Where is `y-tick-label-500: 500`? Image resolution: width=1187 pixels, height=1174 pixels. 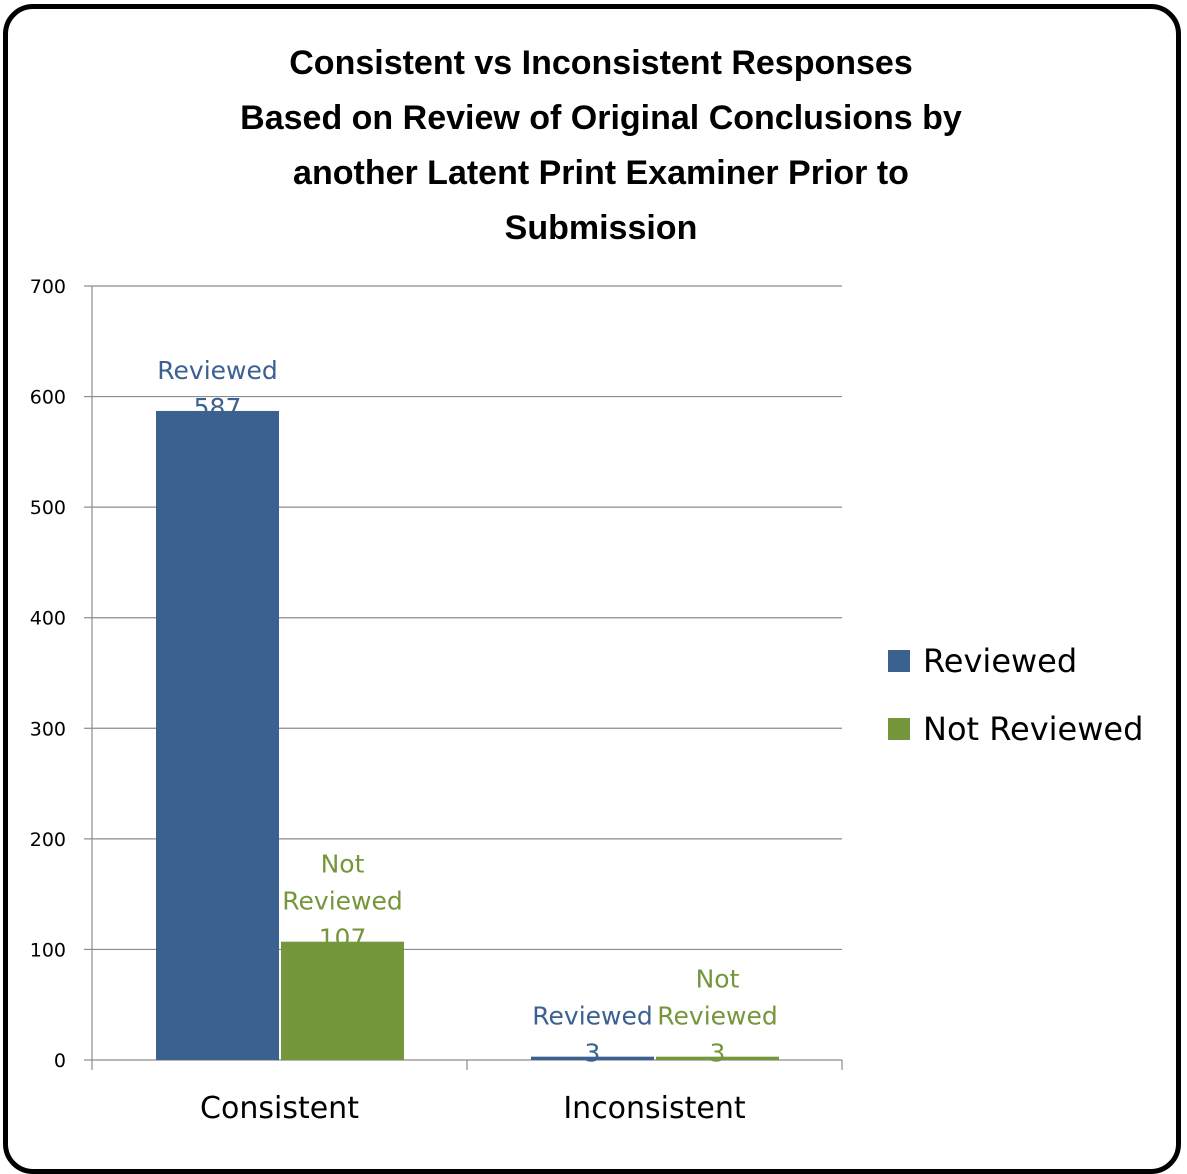
y-tick-label-500: 500 is located at coordinates (48, 508).